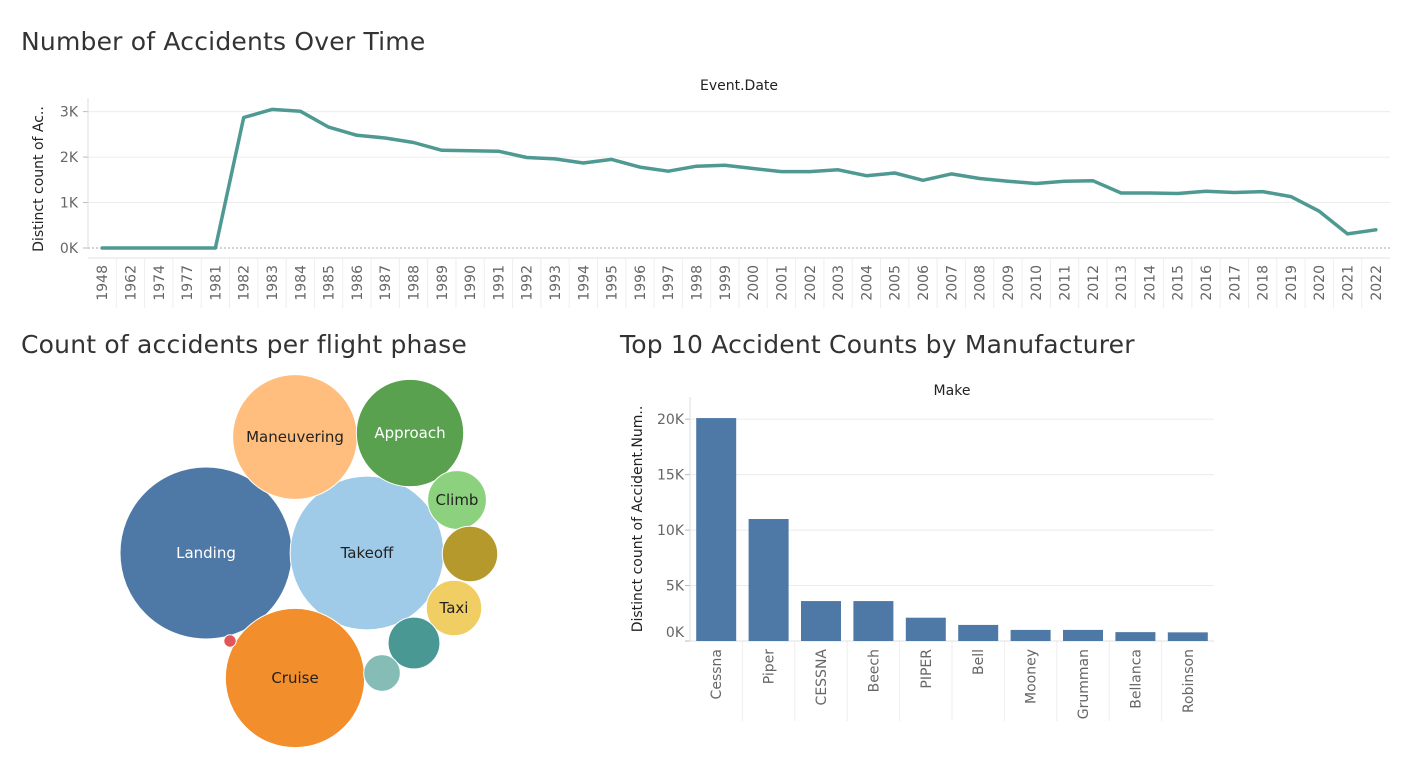  Describe the element at coordinates (69, 158) in the screenshot. I see `line-y-tick-label: 2K` at that location.